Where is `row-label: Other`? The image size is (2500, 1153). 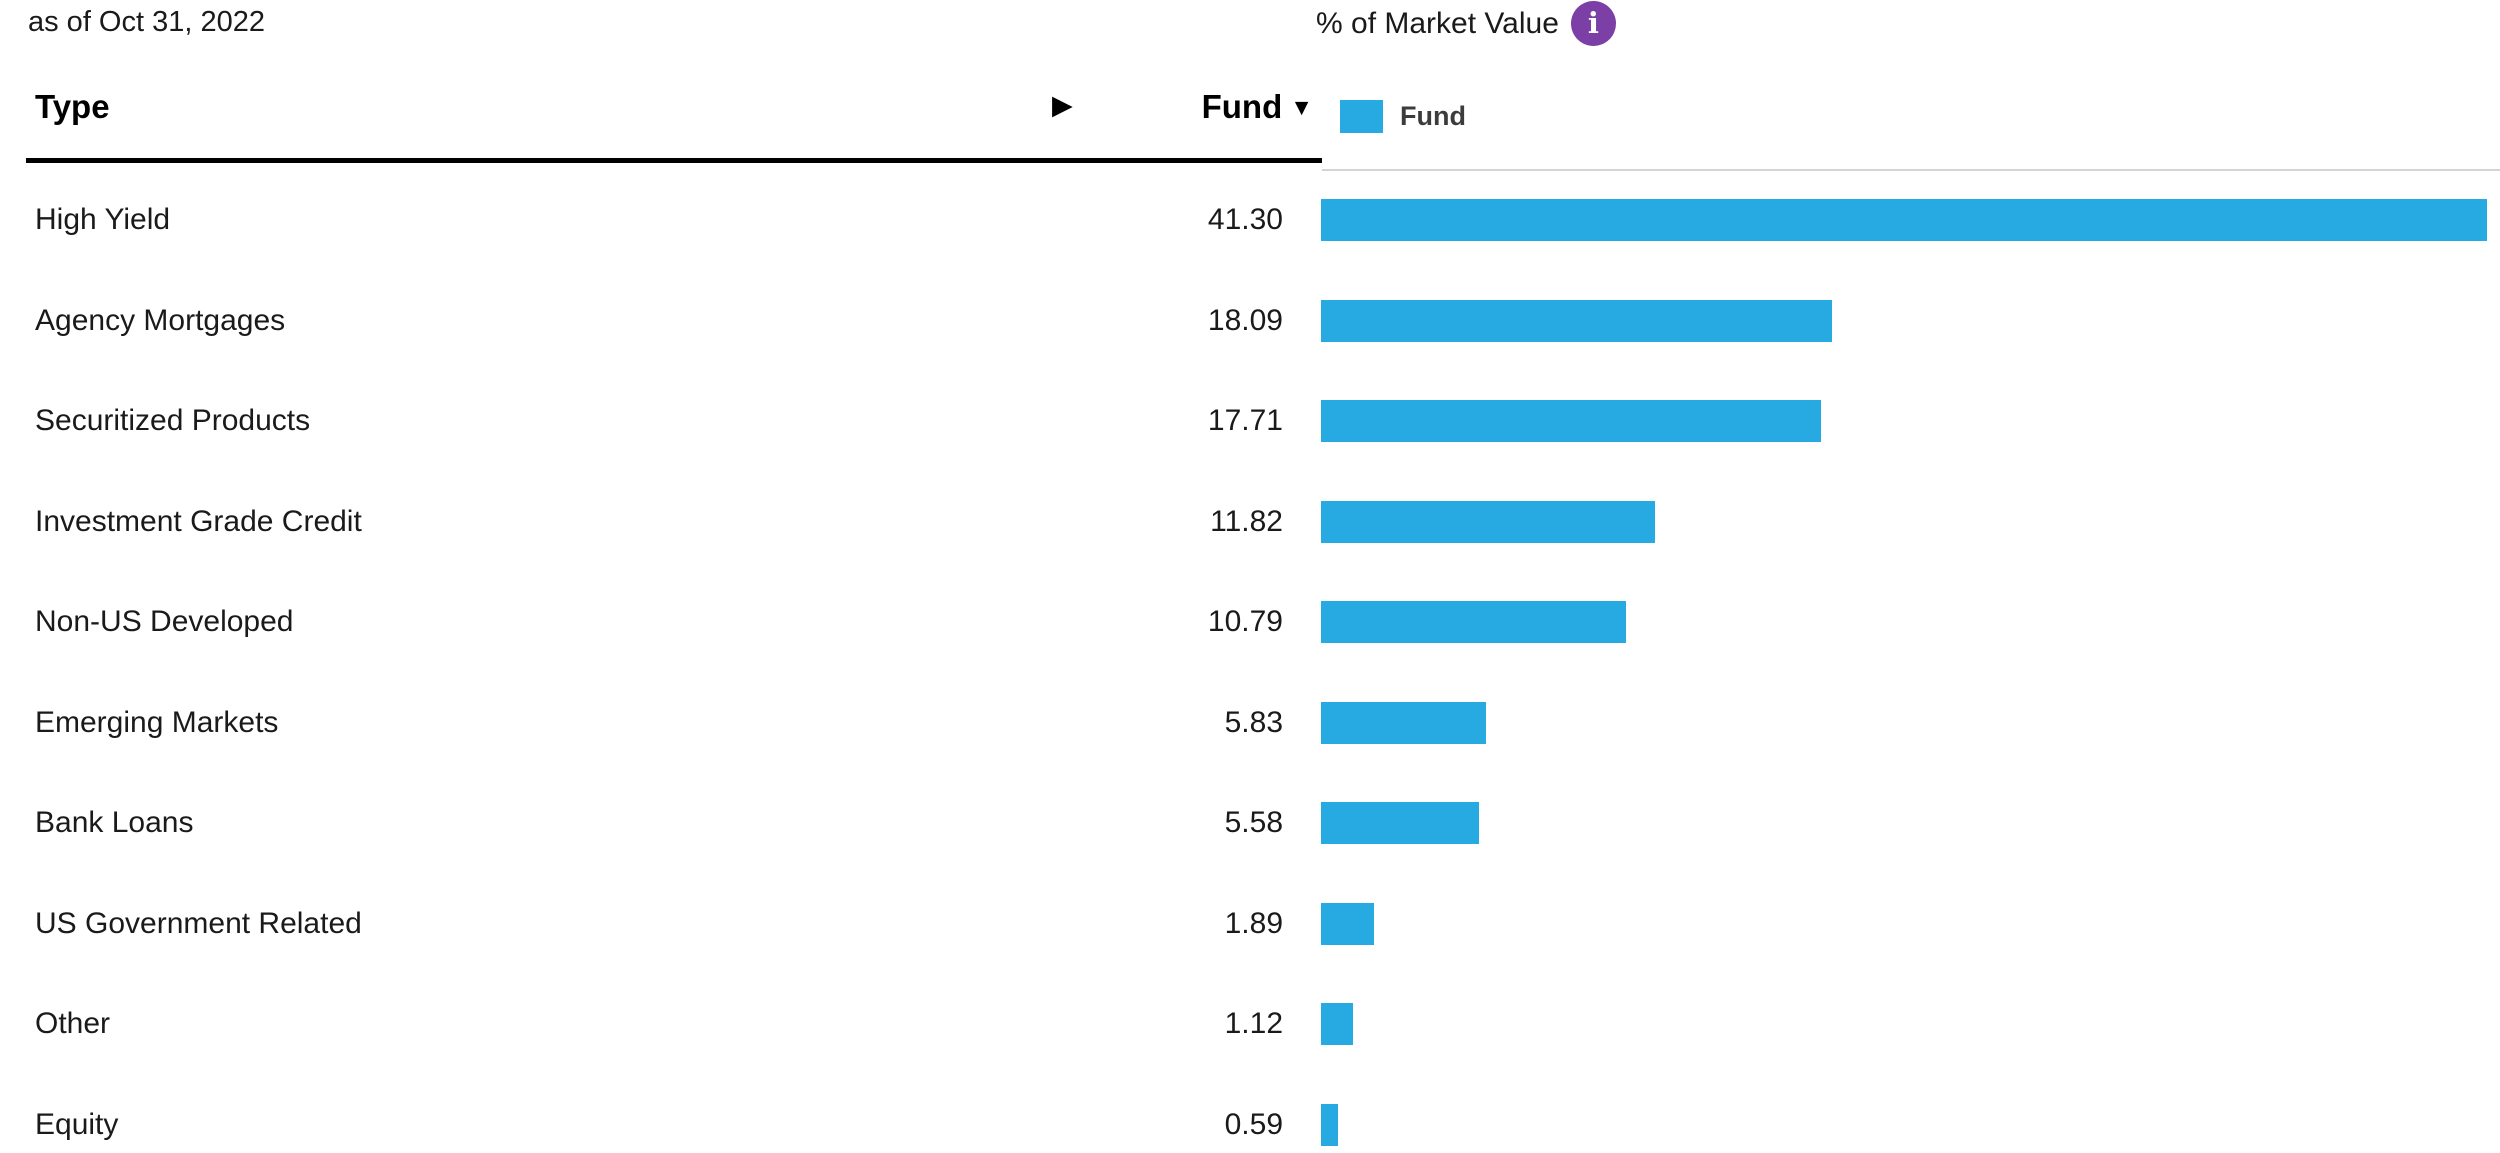 row-label: Other is located at coordinates (73, 1024).